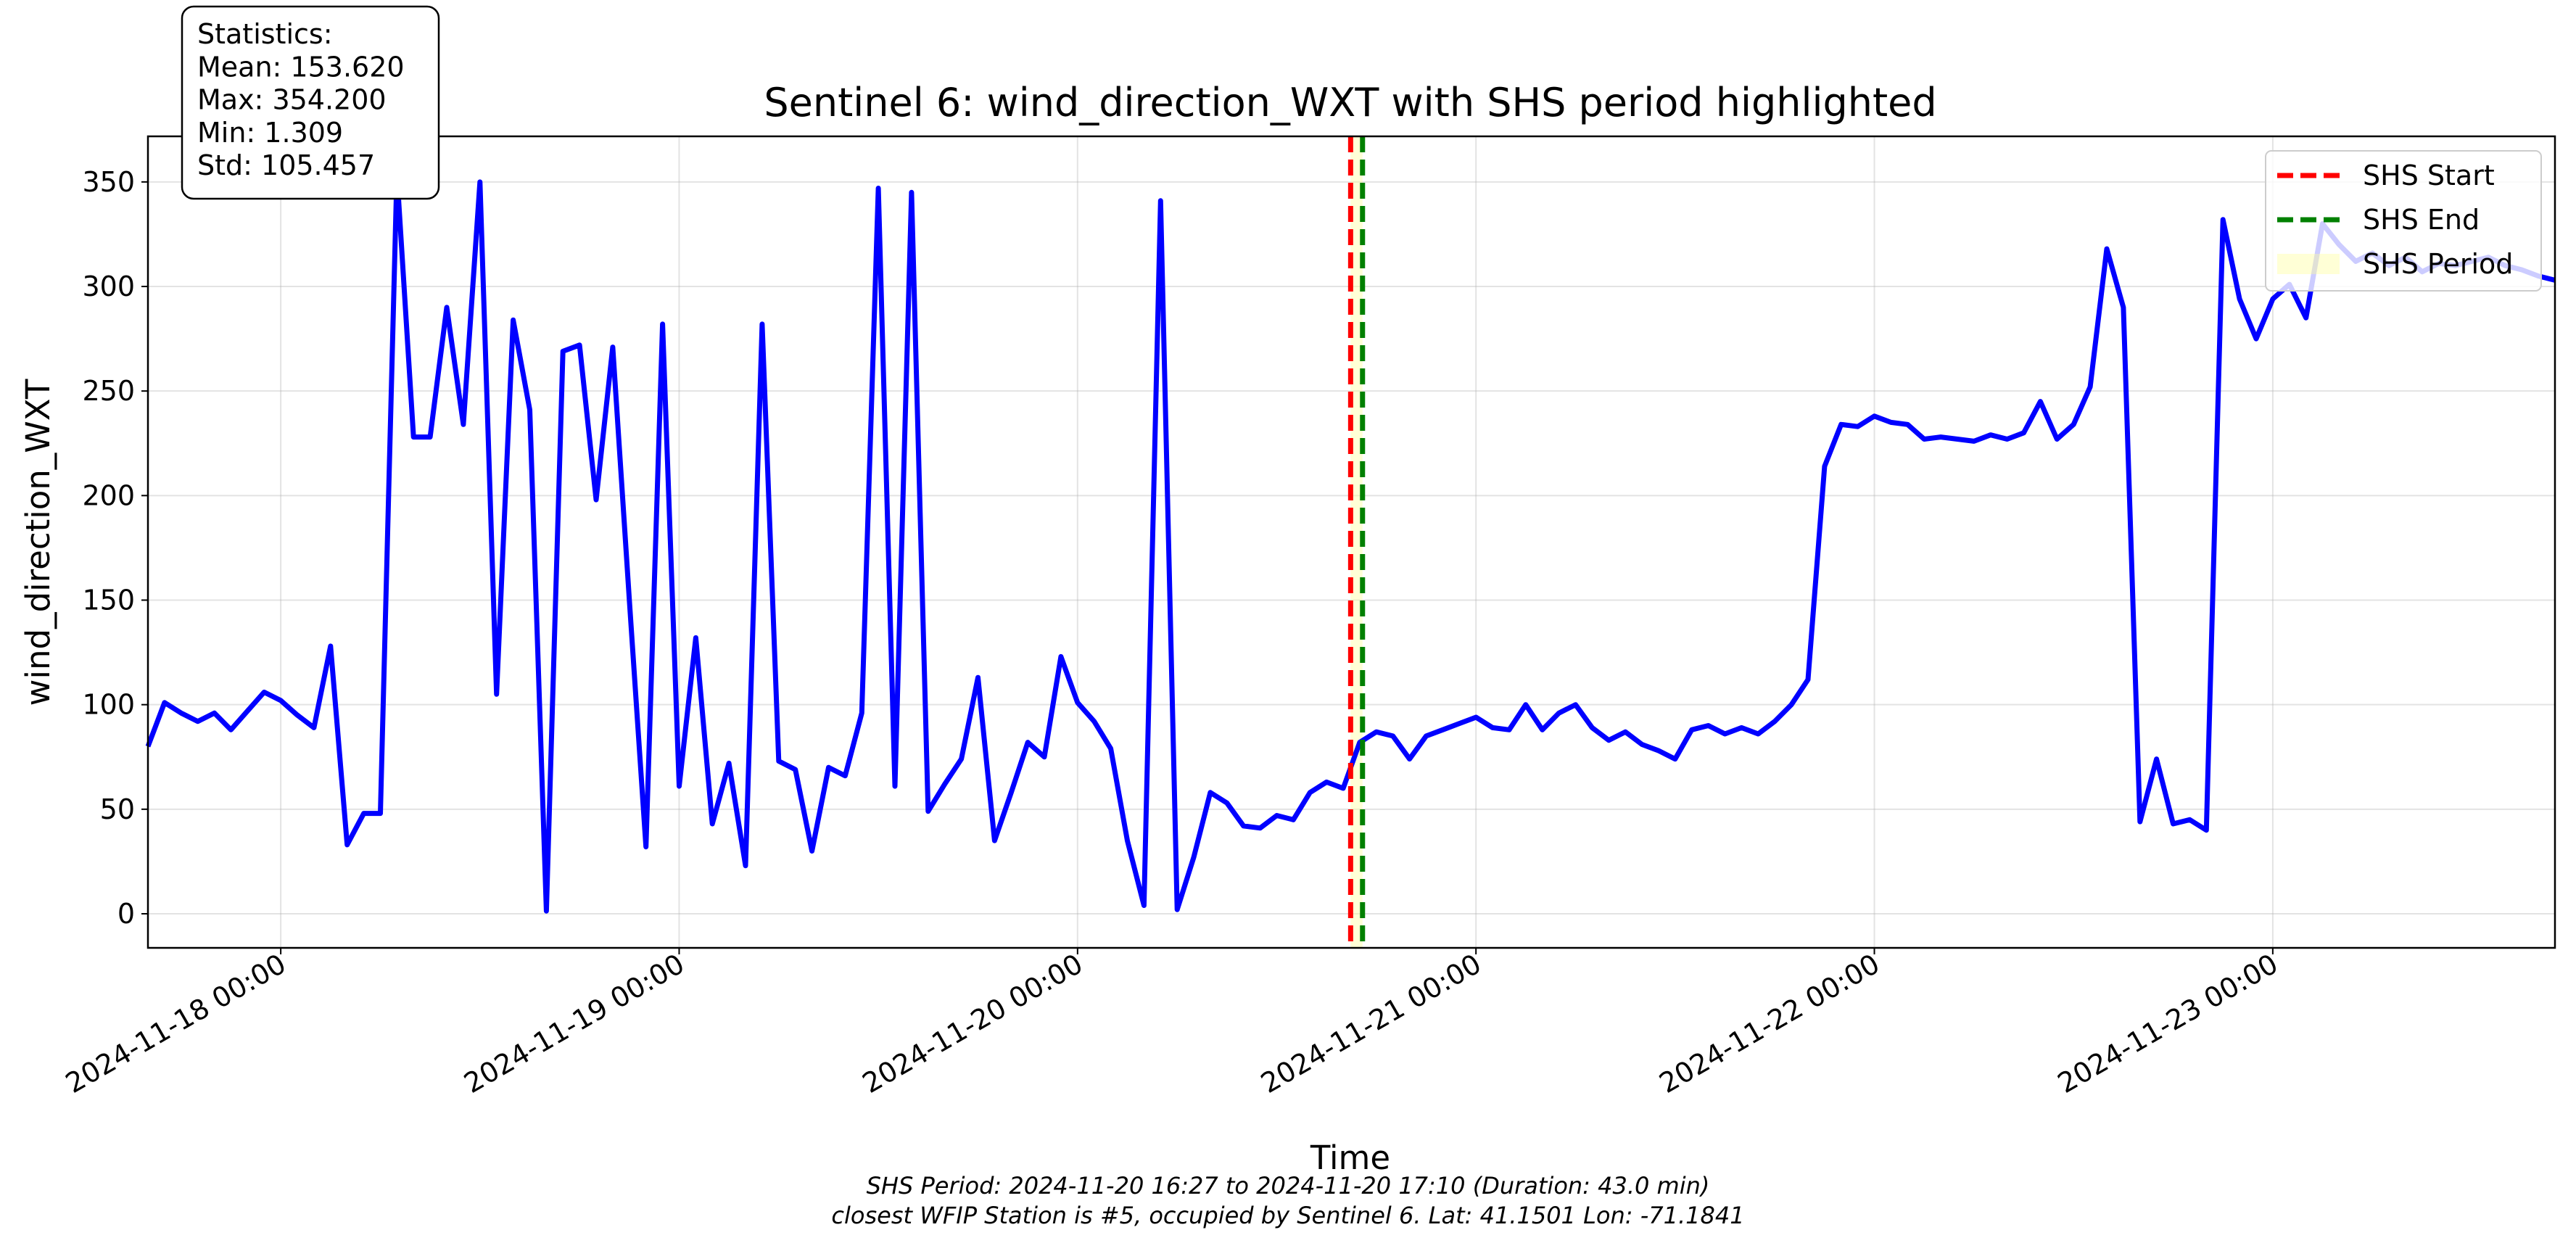 This screenshot has width=2576, height=1251. Describe the element at coordinates (126, 914) in the screenshot. I see `y-tick-label: 0` at that location.